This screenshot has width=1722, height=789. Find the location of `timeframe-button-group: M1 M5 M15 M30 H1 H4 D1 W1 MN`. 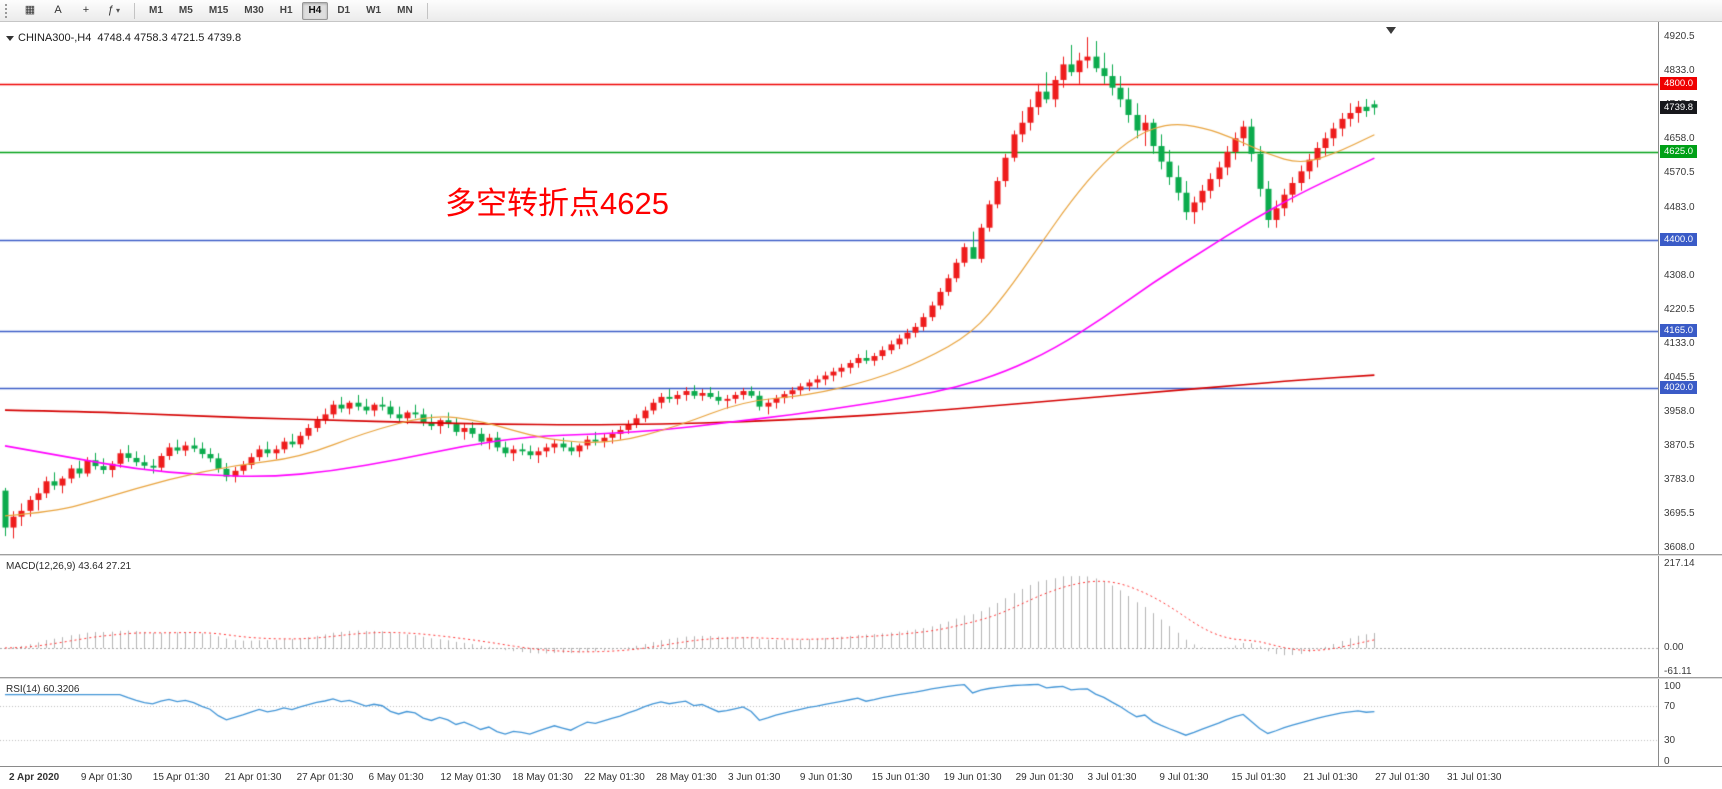

timeframe-button-group: M1 M5 M15 M30 H1 H4 D1 W1 MN is located at coordinates (281, 10).